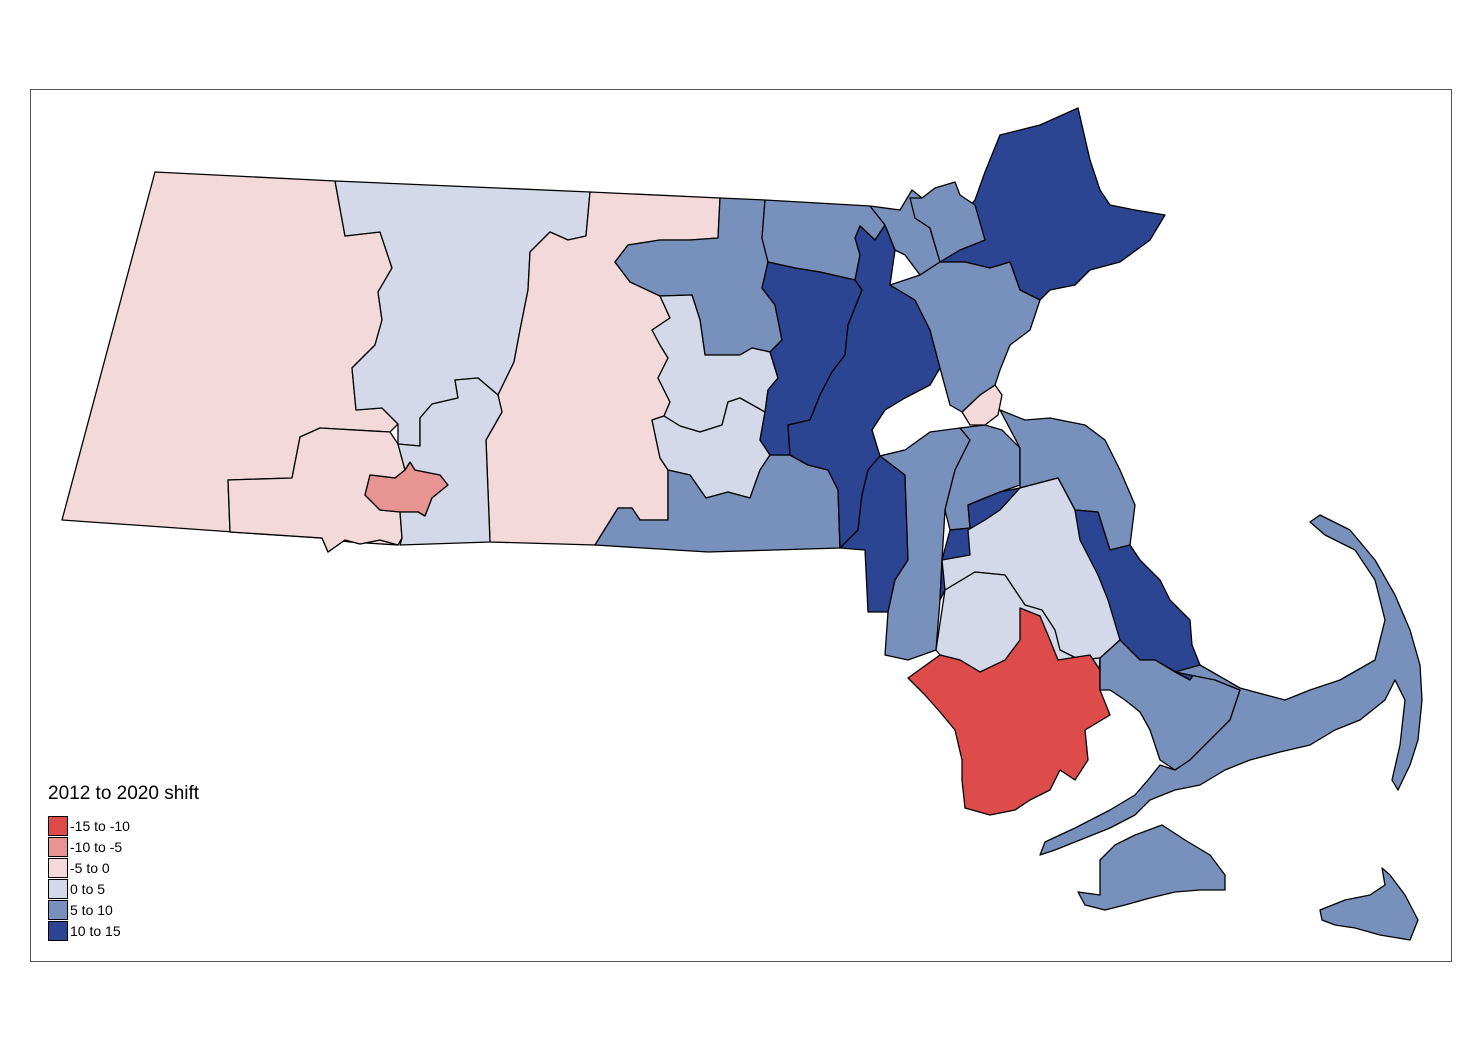 The width and height of the screenshot is (1482, 1052). What do you see at coordinates (1009, 711) in the screenshot?
I see `district-bristol-southwest` at bounding box center [1009, 711].